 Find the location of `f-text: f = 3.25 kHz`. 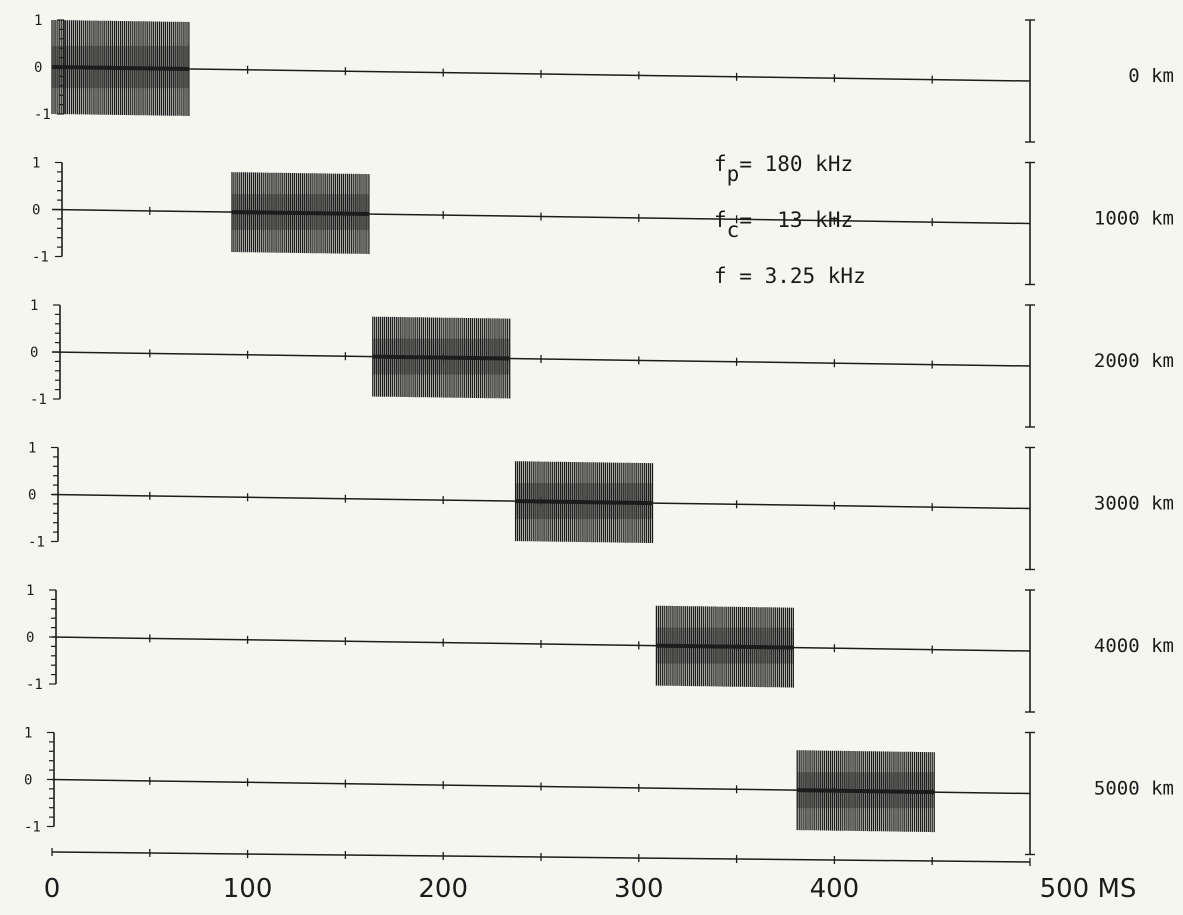

f-text: f = 3.25 kHz is located at coordinates (790, 276).